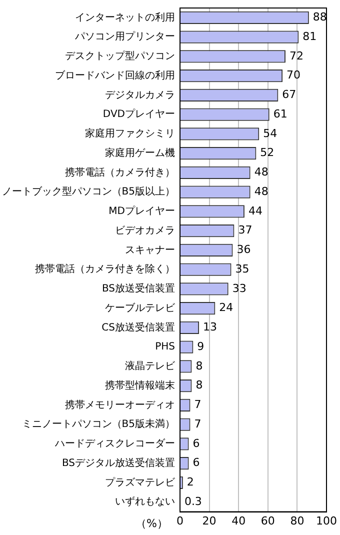 The width and height of the screenshot is (340, 535). What do you see at coordinates (145, 230) in the screenshot?
I see `y-tick-label: ビデオカメラ` at bounding box center [145, 230].